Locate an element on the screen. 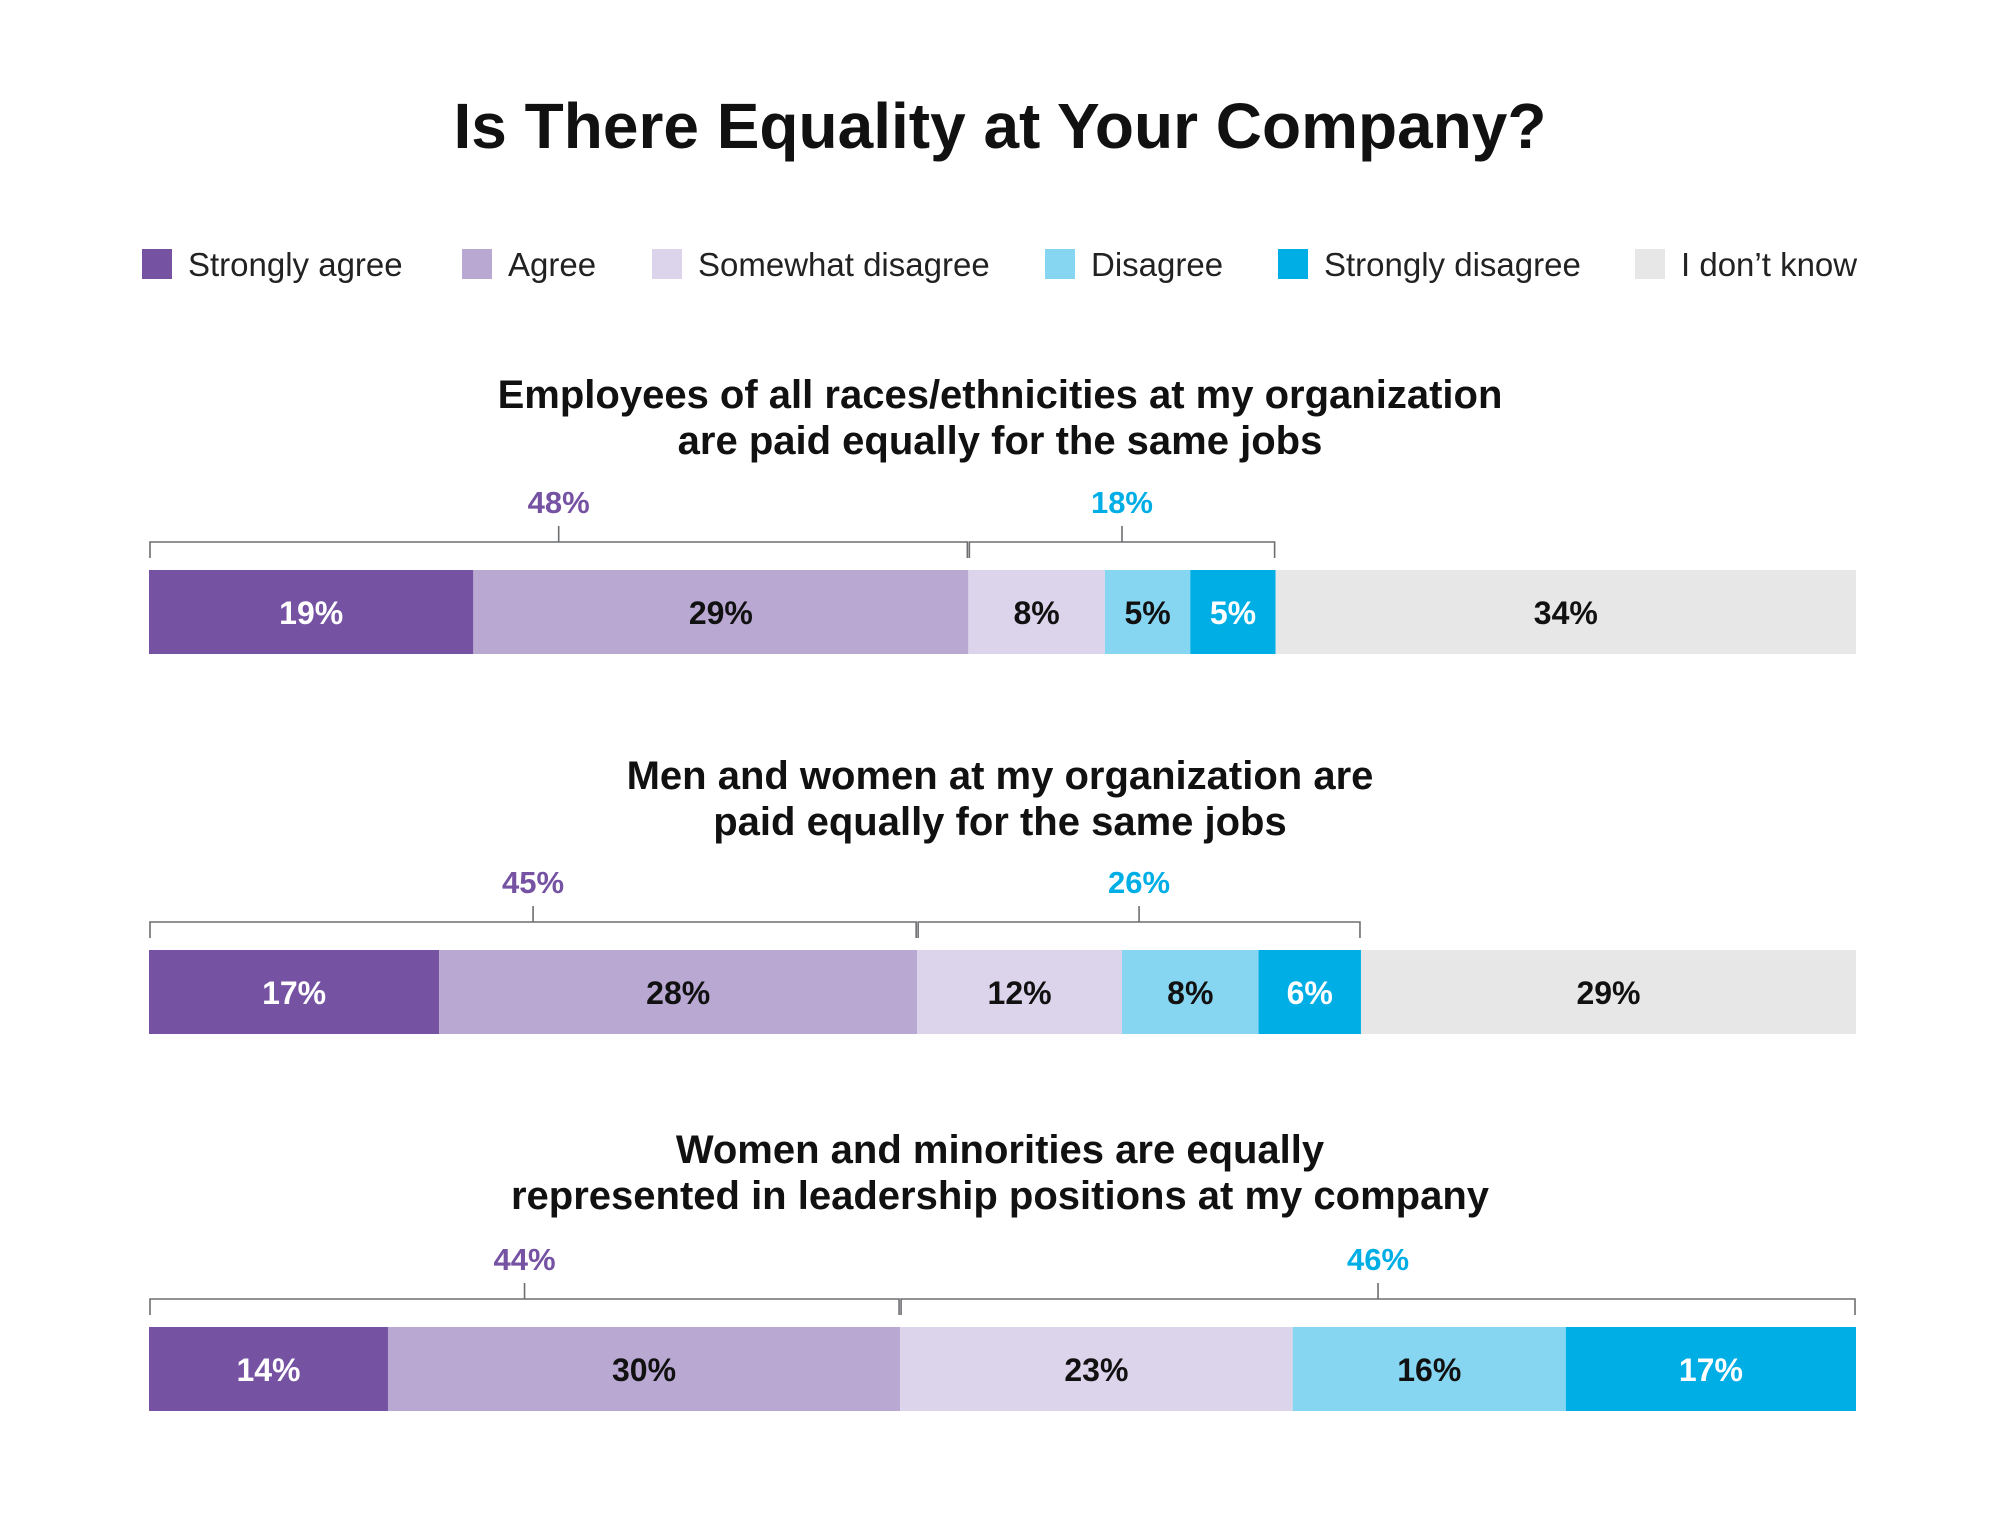 This screenshot has height=1526, width=2000. legend-item-somewhat-disagree: Somewhat disagree is located at coordinates (821, 264).